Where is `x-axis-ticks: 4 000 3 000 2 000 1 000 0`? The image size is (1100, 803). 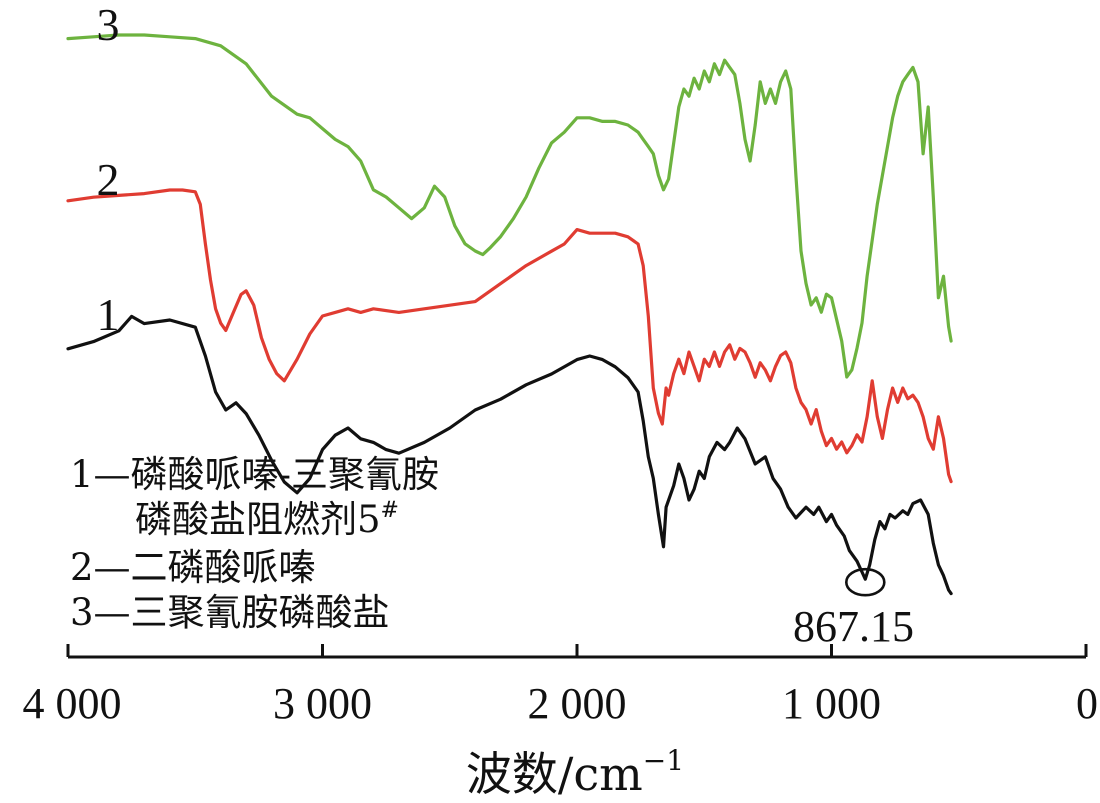 x-axis-ticks: 4 000 3 000 2 000 1 000 0 is located at coordinates (560, 686).